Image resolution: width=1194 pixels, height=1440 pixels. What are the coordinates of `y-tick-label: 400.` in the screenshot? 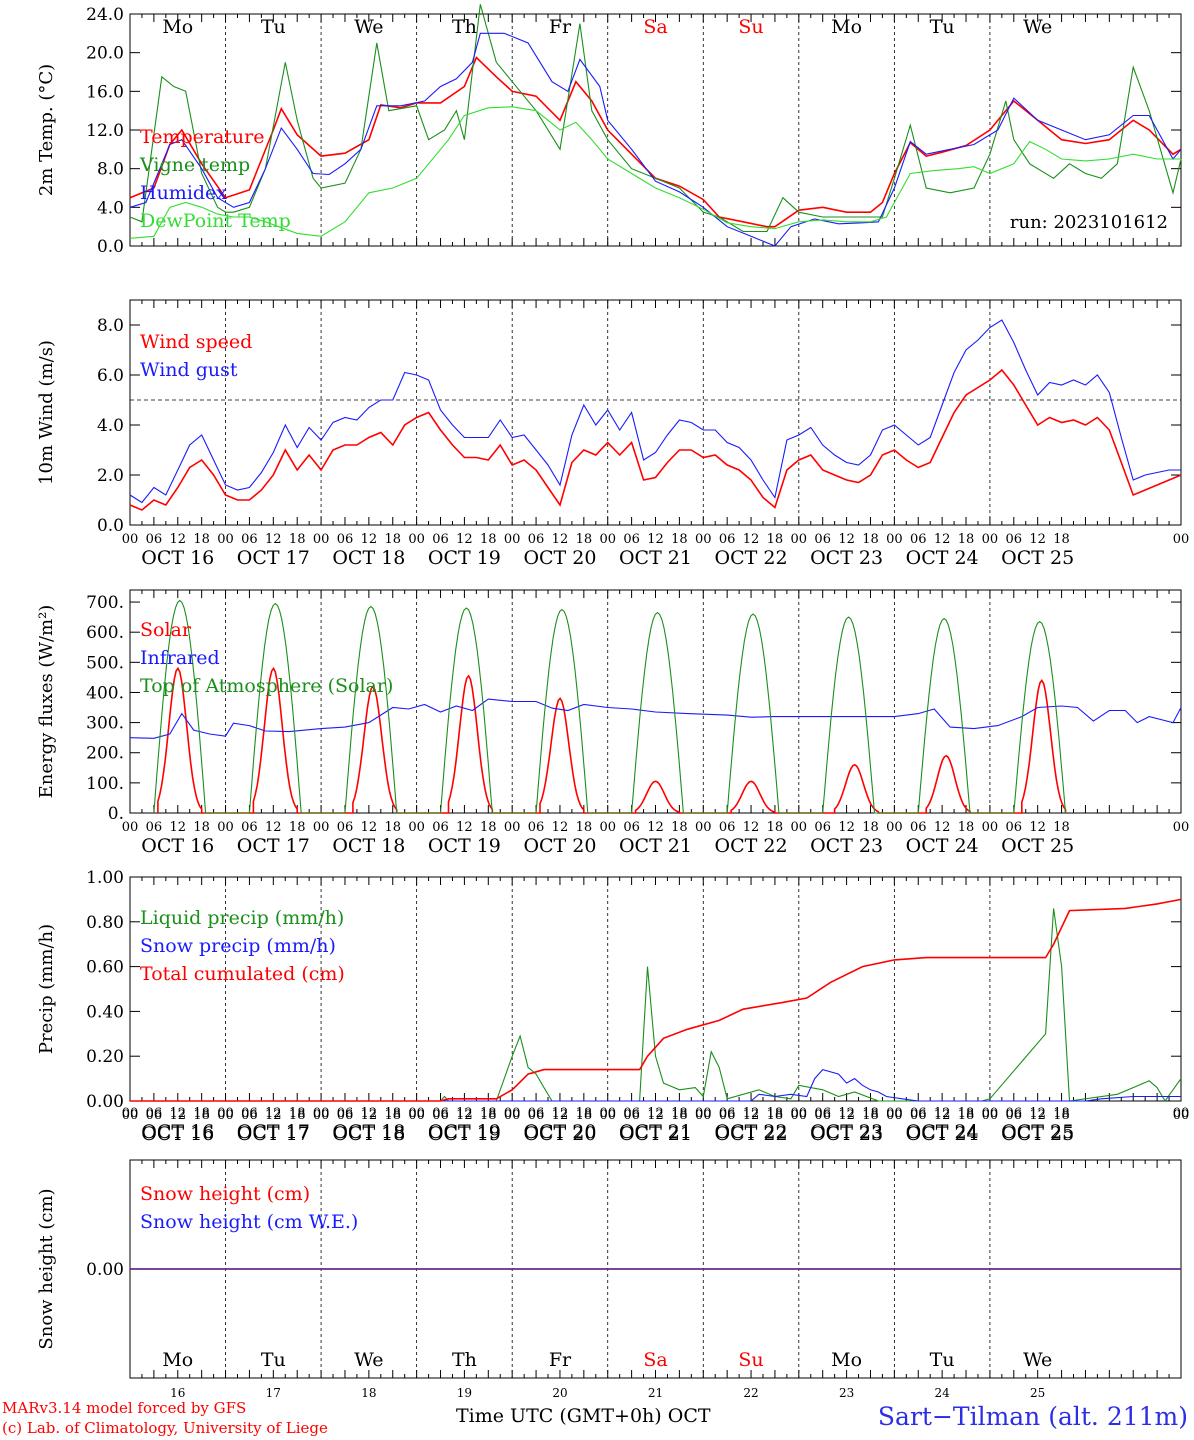 It's located at (105, 693).